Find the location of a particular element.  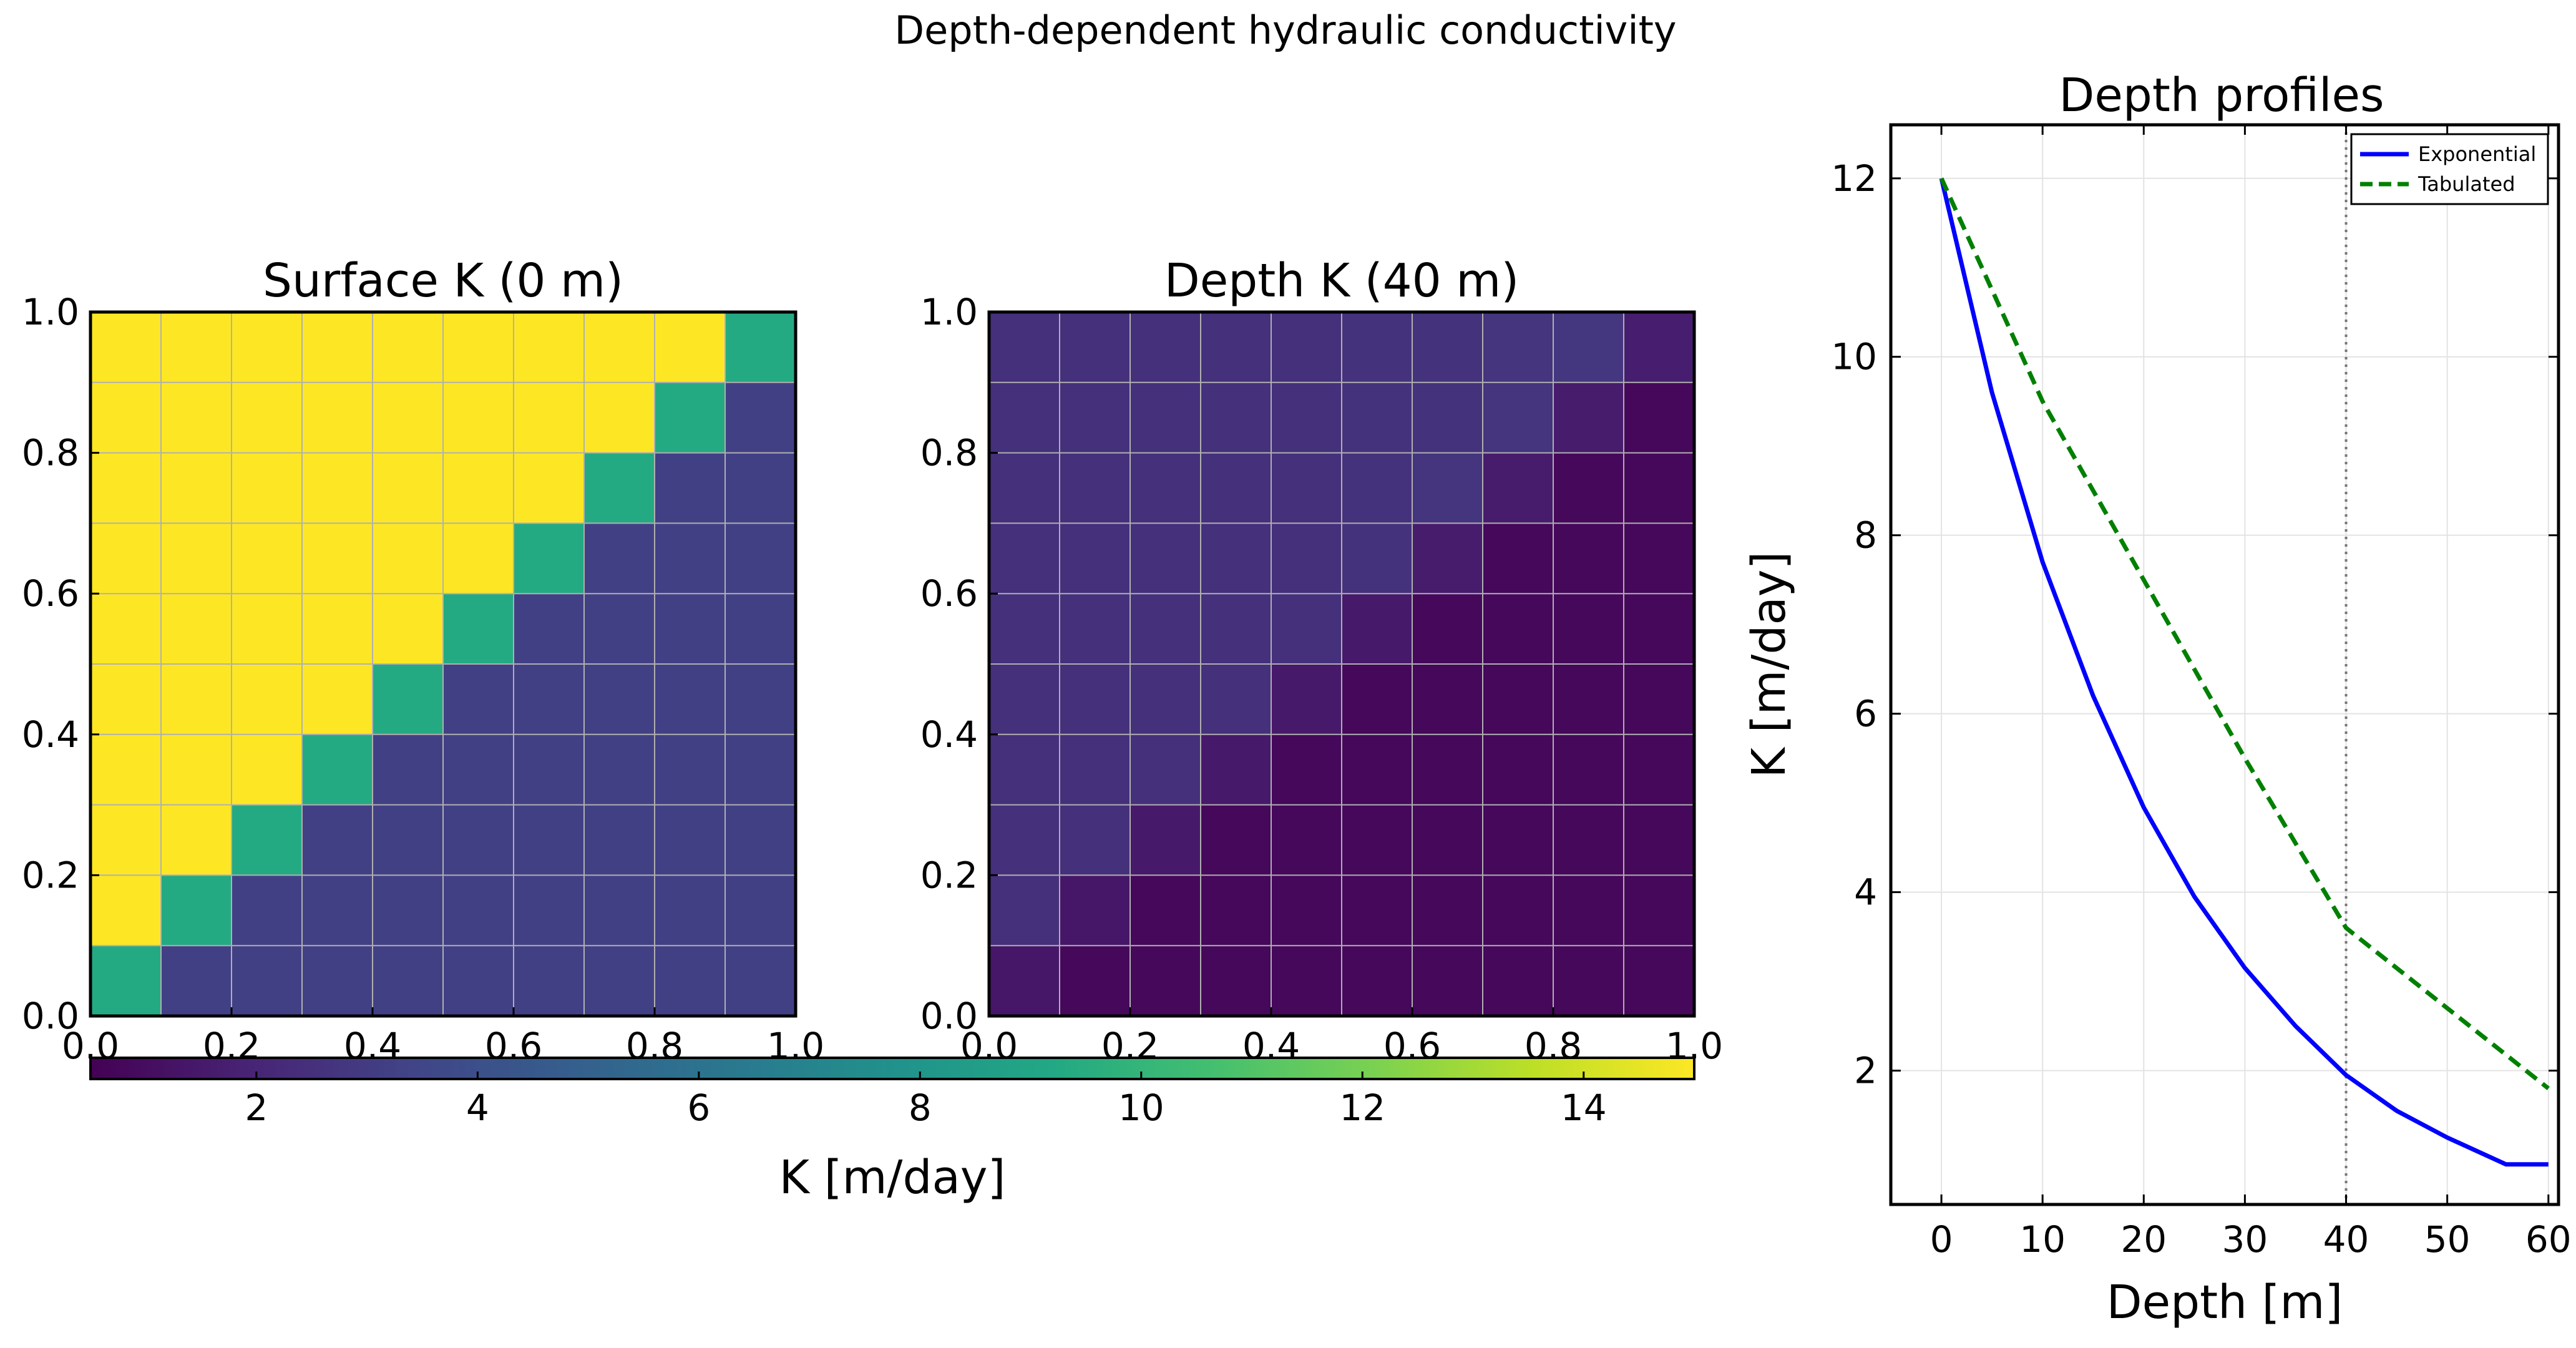

figure-title: Depth-dependent hydraulic conductivity is located at coordinates (1285, 30).